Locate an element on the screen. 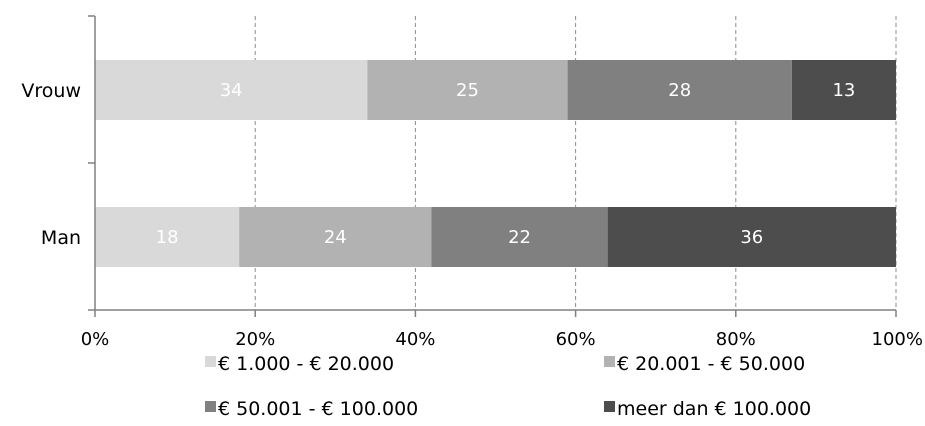  data-label-vrouw-series-0: 34 is located at coordinates (231, 90).